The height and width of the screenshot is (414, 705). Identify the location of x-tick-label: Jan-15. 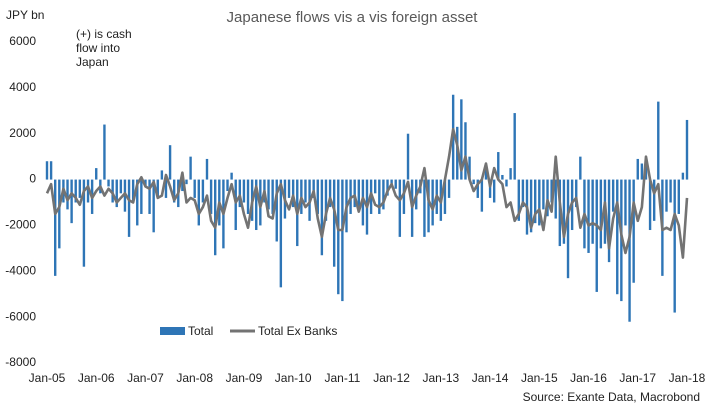
(539, 378).